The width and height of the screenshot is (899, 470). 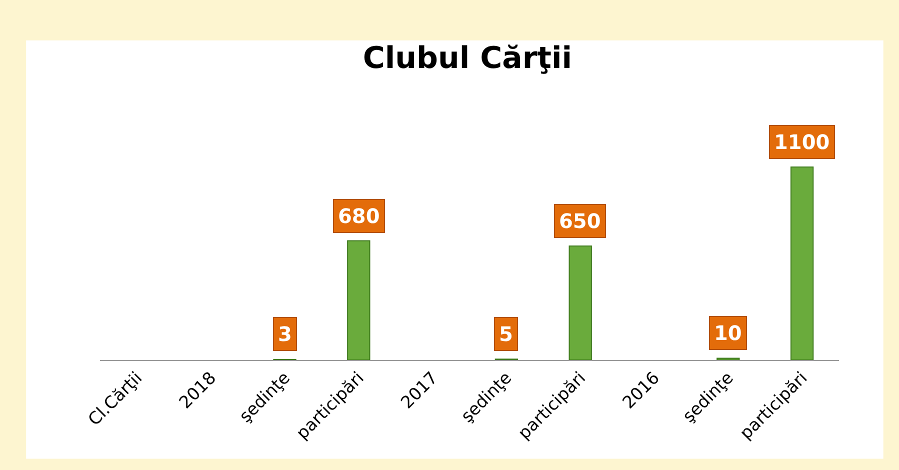 What do you see at coordinates (506, 334) in the screenshot?
I see `data-label: 5` at bounding box center [506, 334].